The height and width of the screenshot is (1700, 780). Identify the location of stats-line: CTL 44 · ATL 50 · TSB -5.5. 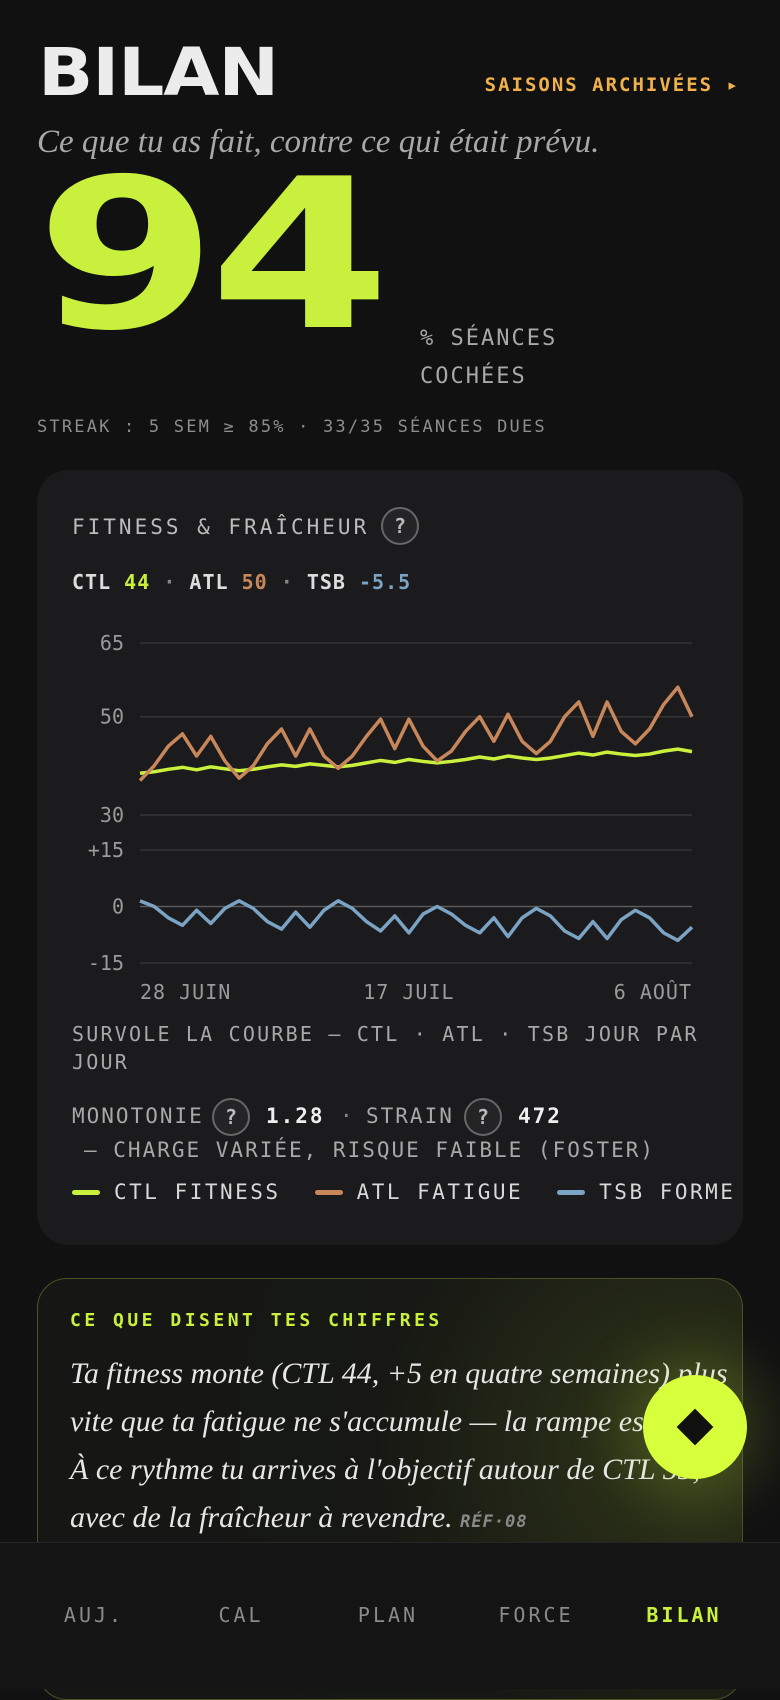
(241, 582).